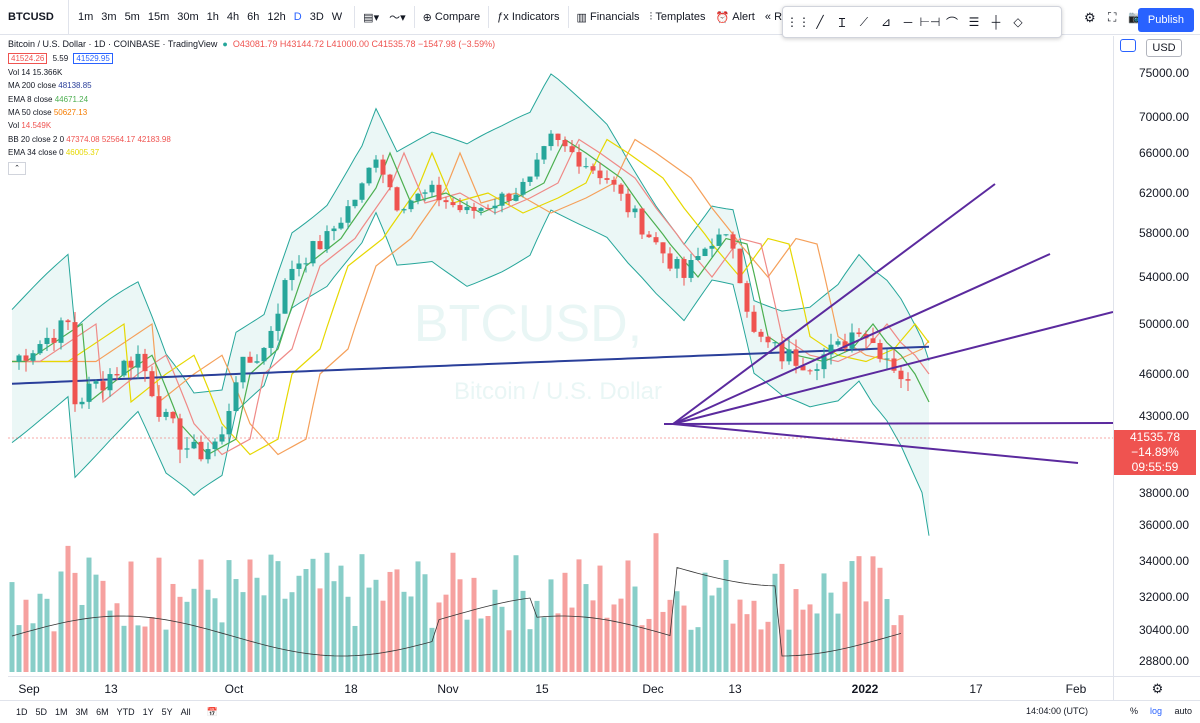  I want to click on measure-icon: ⊢⊣, so click(930, 22).